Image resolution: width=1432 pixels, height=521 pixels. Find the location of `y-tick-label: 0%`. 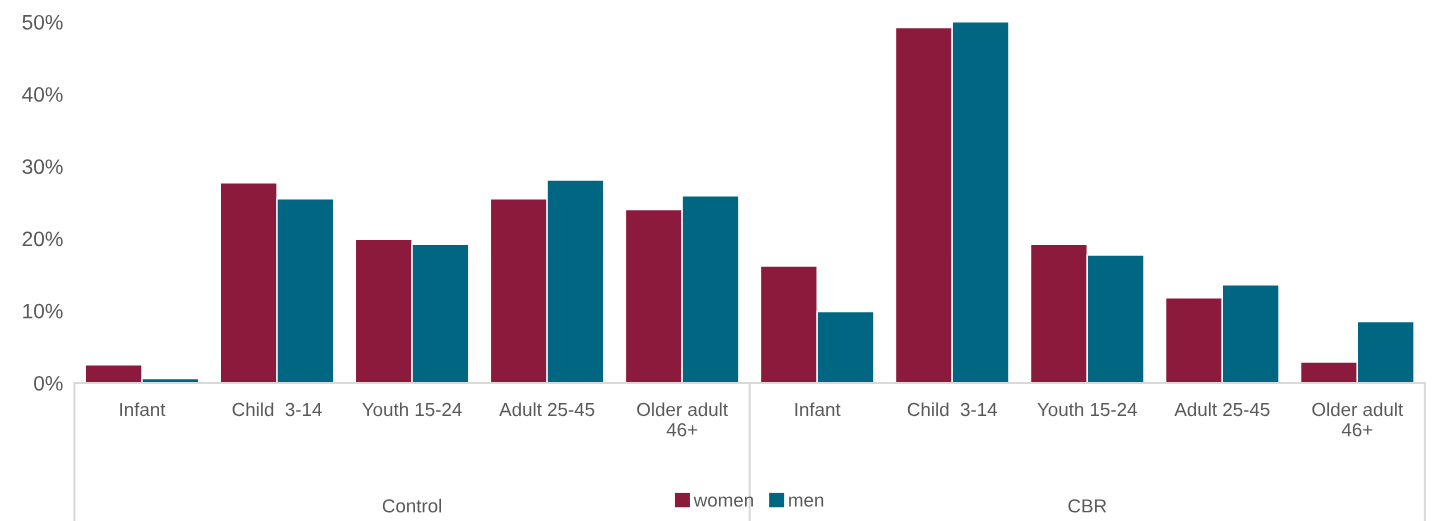

y-tick-label: 0% is located at coordinates (48, 383).